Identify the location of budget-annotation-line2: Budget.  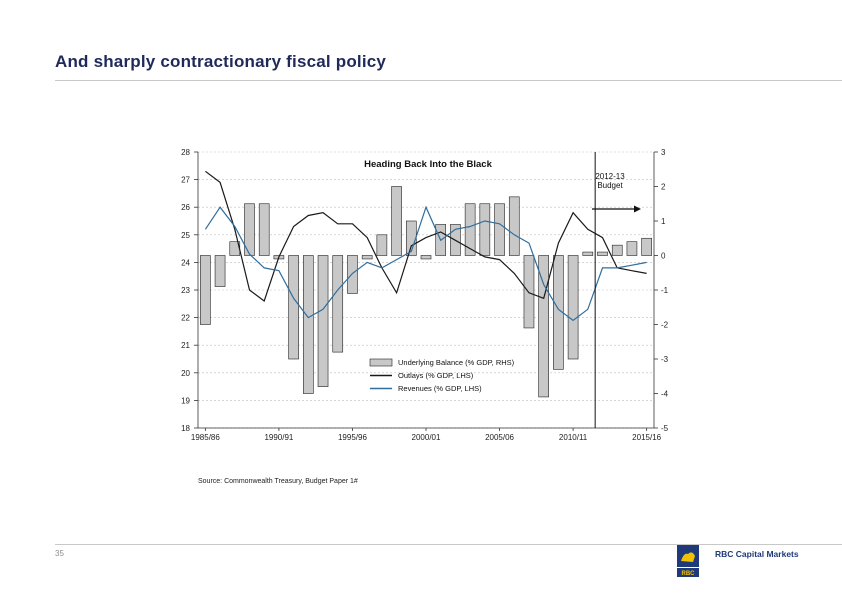
(610, 185).